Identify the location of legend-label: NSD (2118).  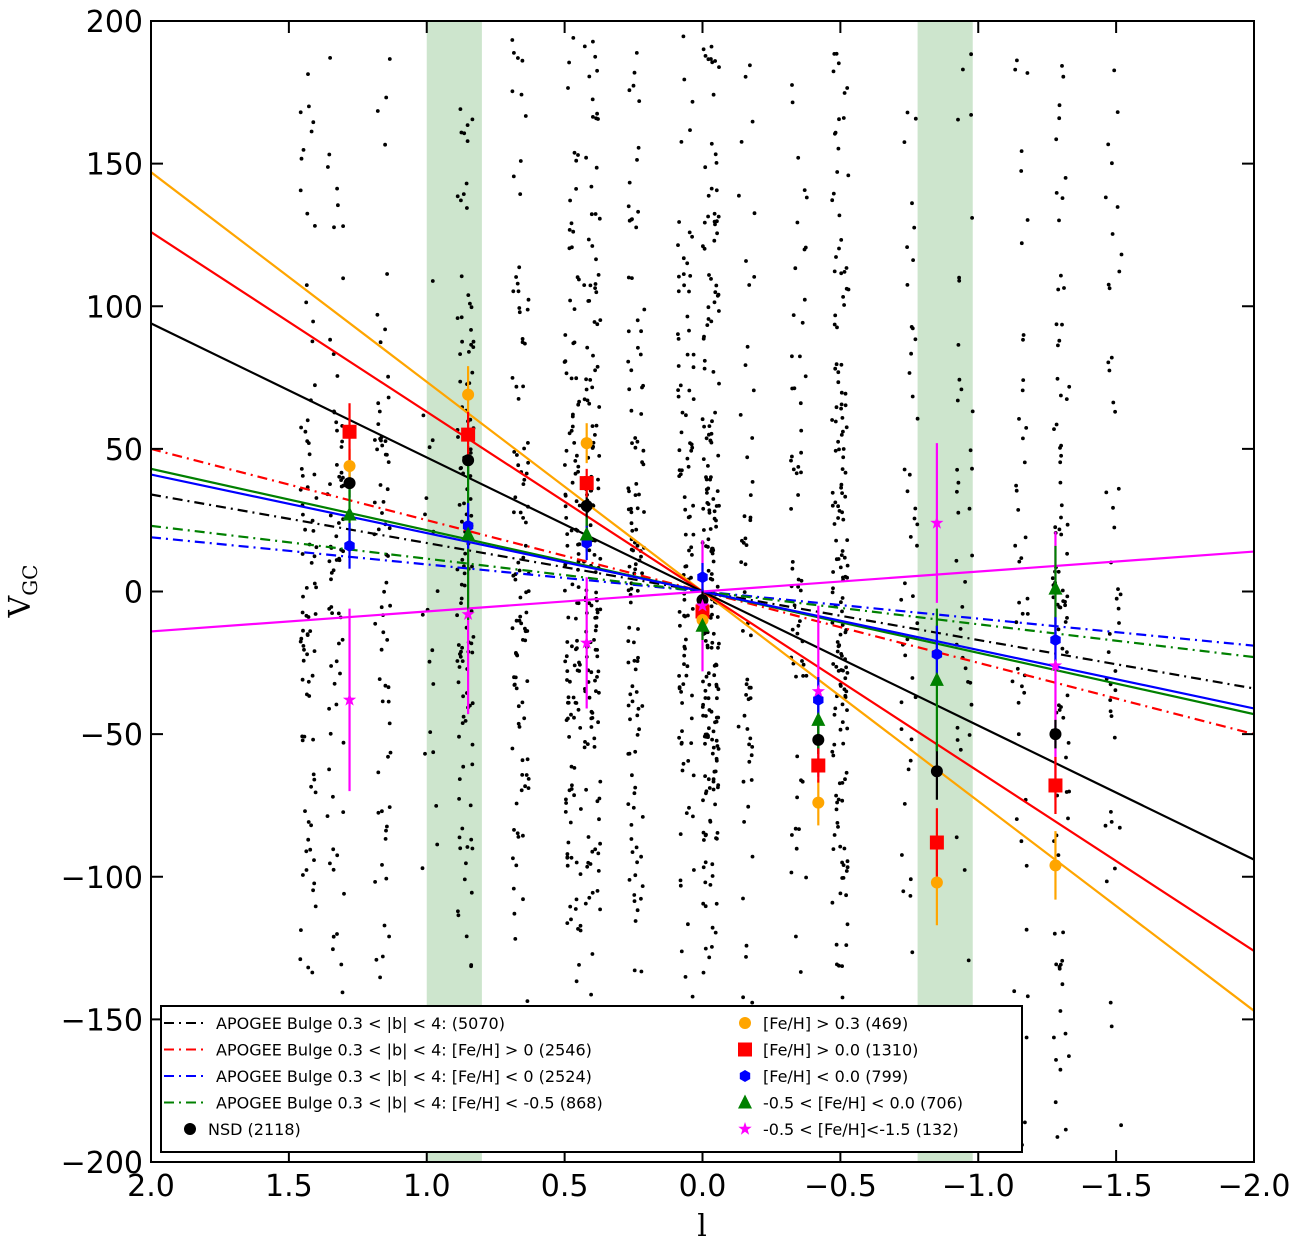
(254, 1129).